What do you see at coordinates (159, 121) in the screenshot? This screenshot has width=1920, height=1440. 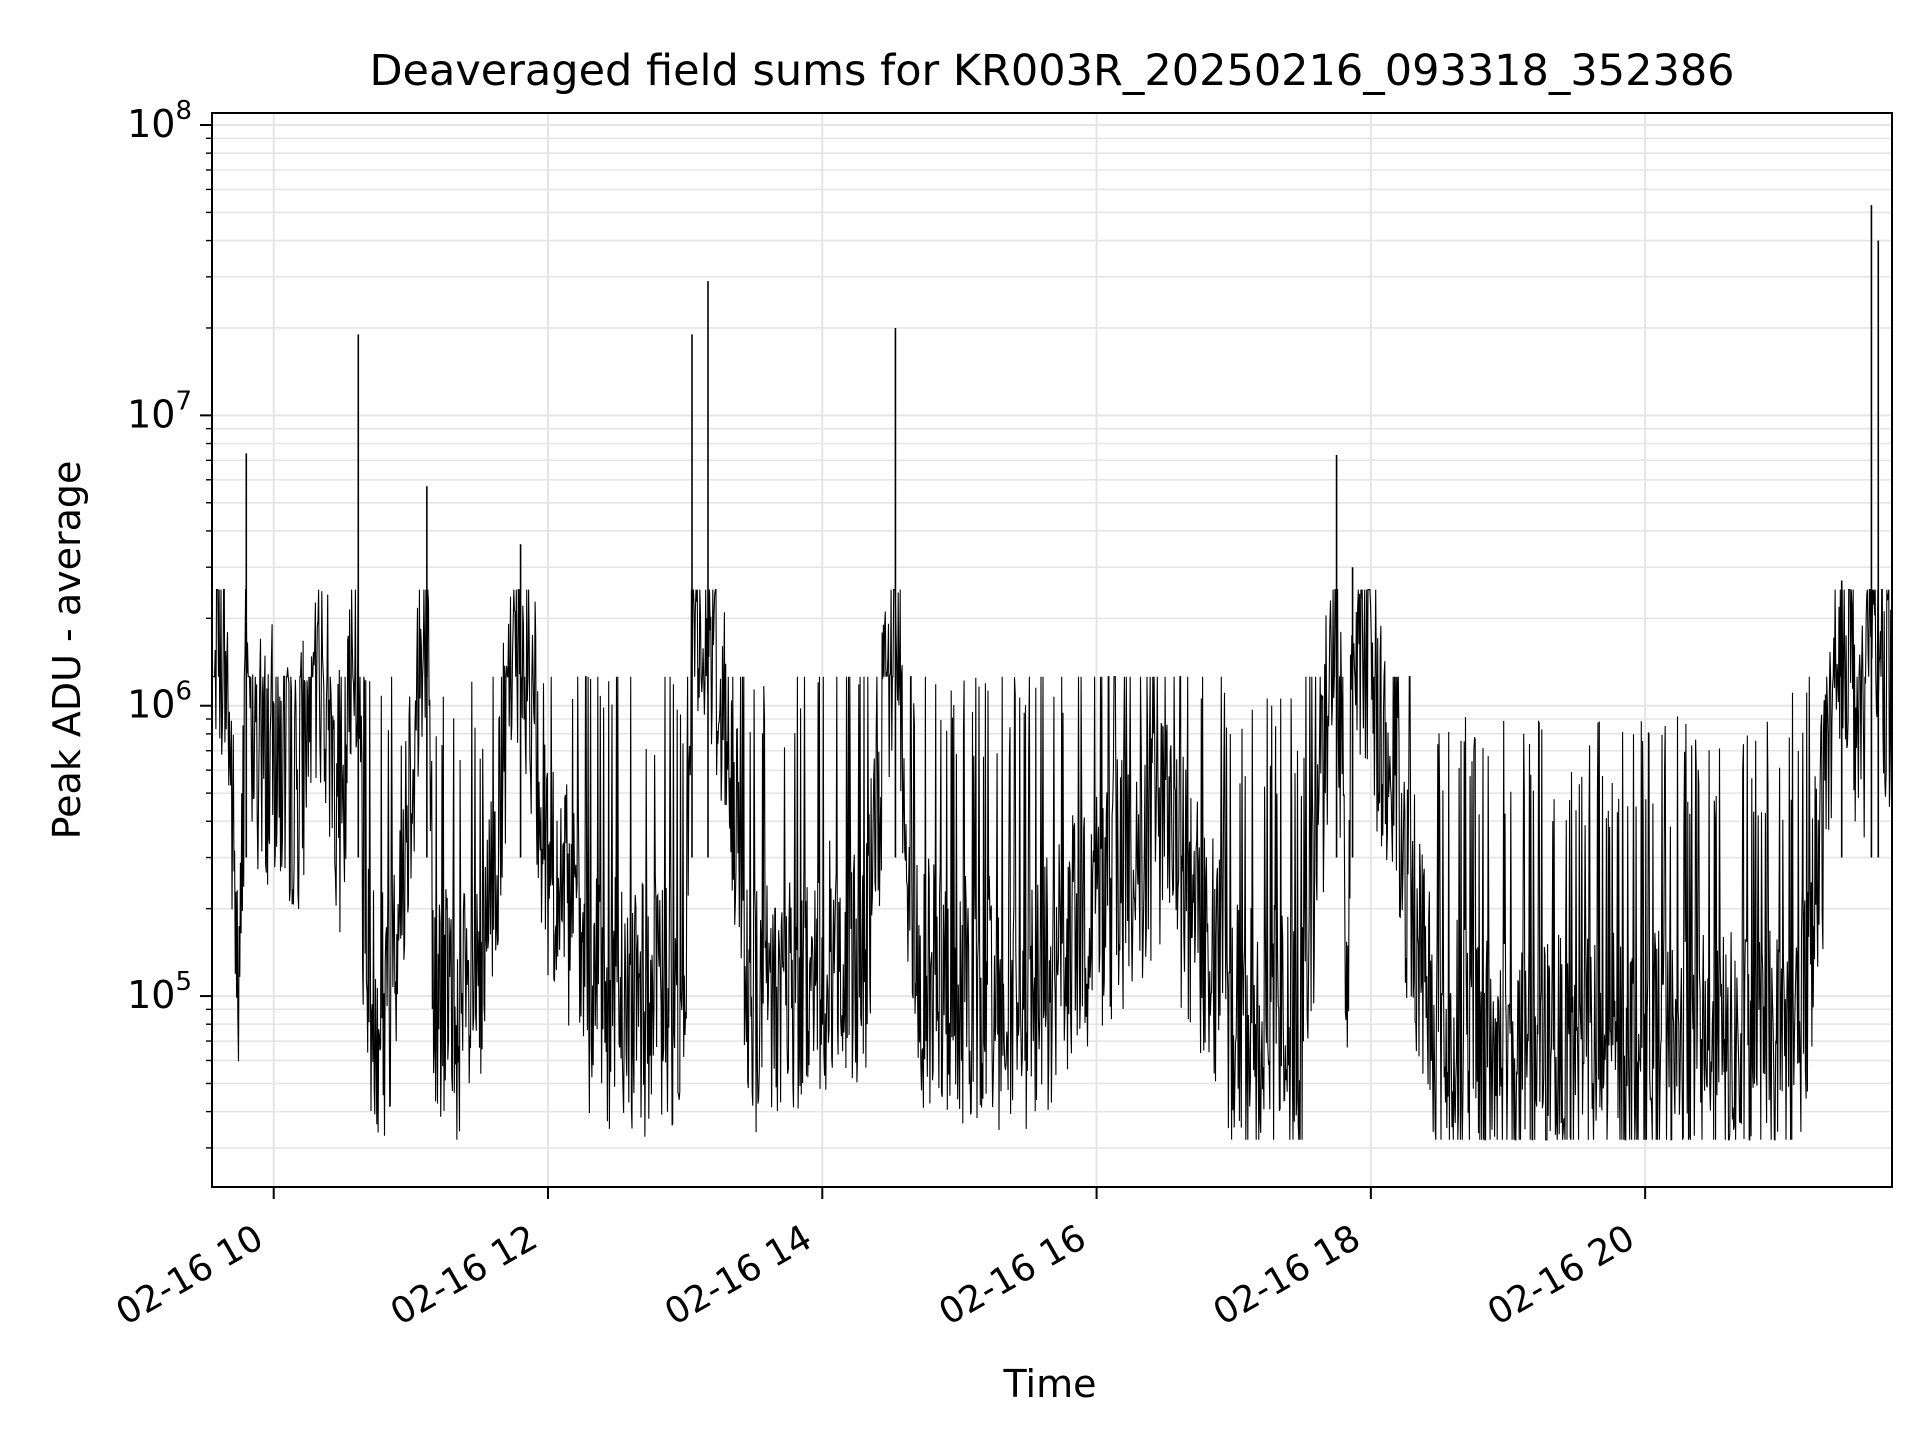 I see `y-tick-label: 10⁸` at bounding box center [159, 121].